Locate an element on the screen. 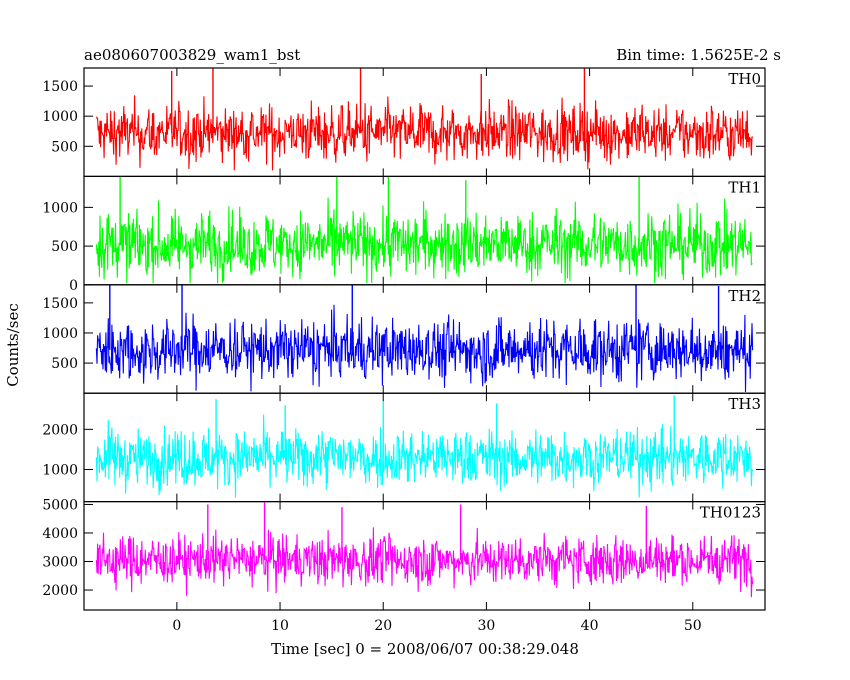 Image resolution: width=850 pixels, height=680 pixels. panel-frame-th0123 is located at coordinates (424, 556).